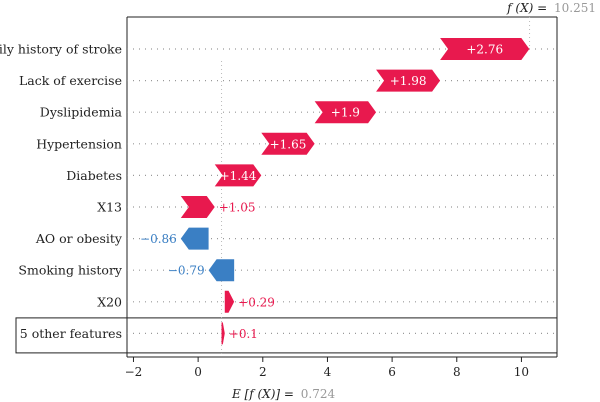 Image resolution: width=600 pixels, height=402 pixels. What do you see at coordinates (328, 372) in the screenshot?
I see `x-tick-label: 4` at bounding box center [328, 372].